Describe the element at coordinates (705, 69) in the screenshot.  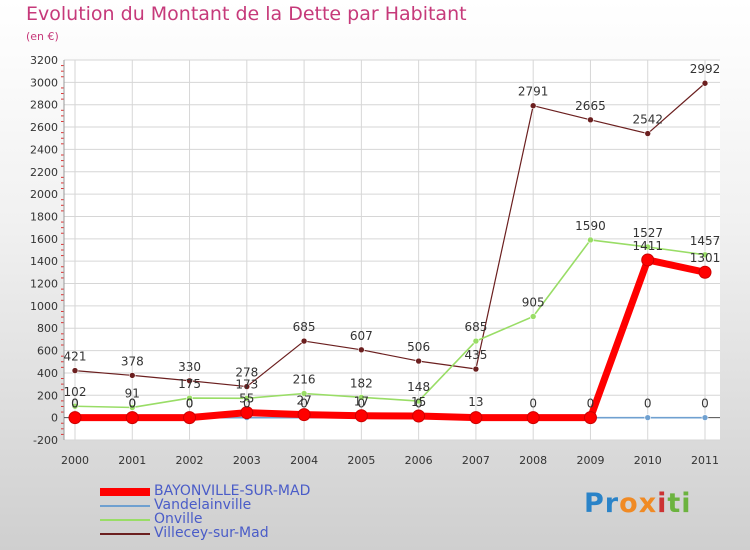
I see `data-label: 2992` at that location.